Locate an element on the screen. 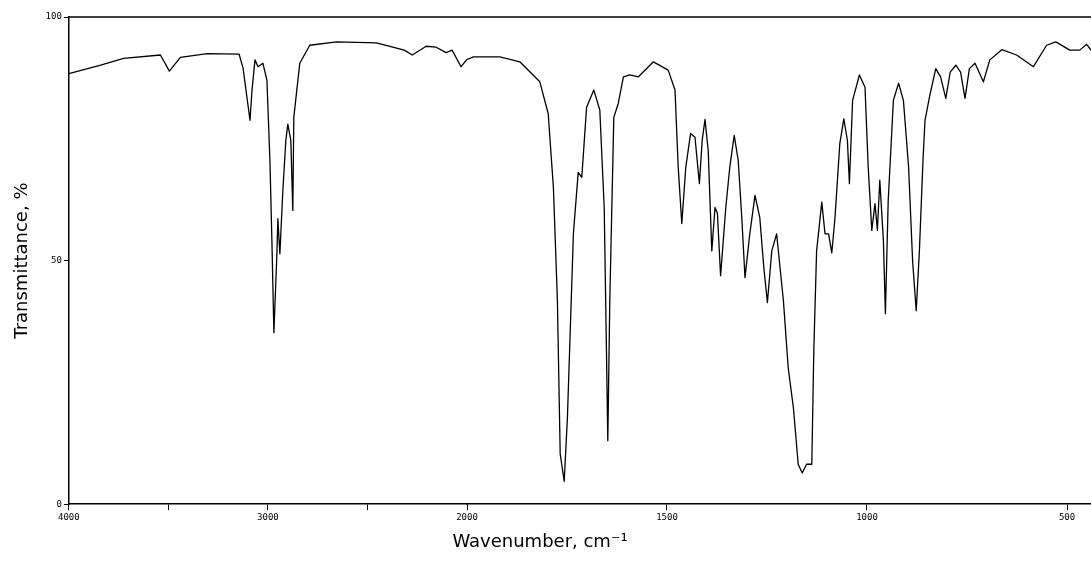 This screenshot has height=565, width=1091. x-tick-label: 1000 is located at coordinates (867, 516).